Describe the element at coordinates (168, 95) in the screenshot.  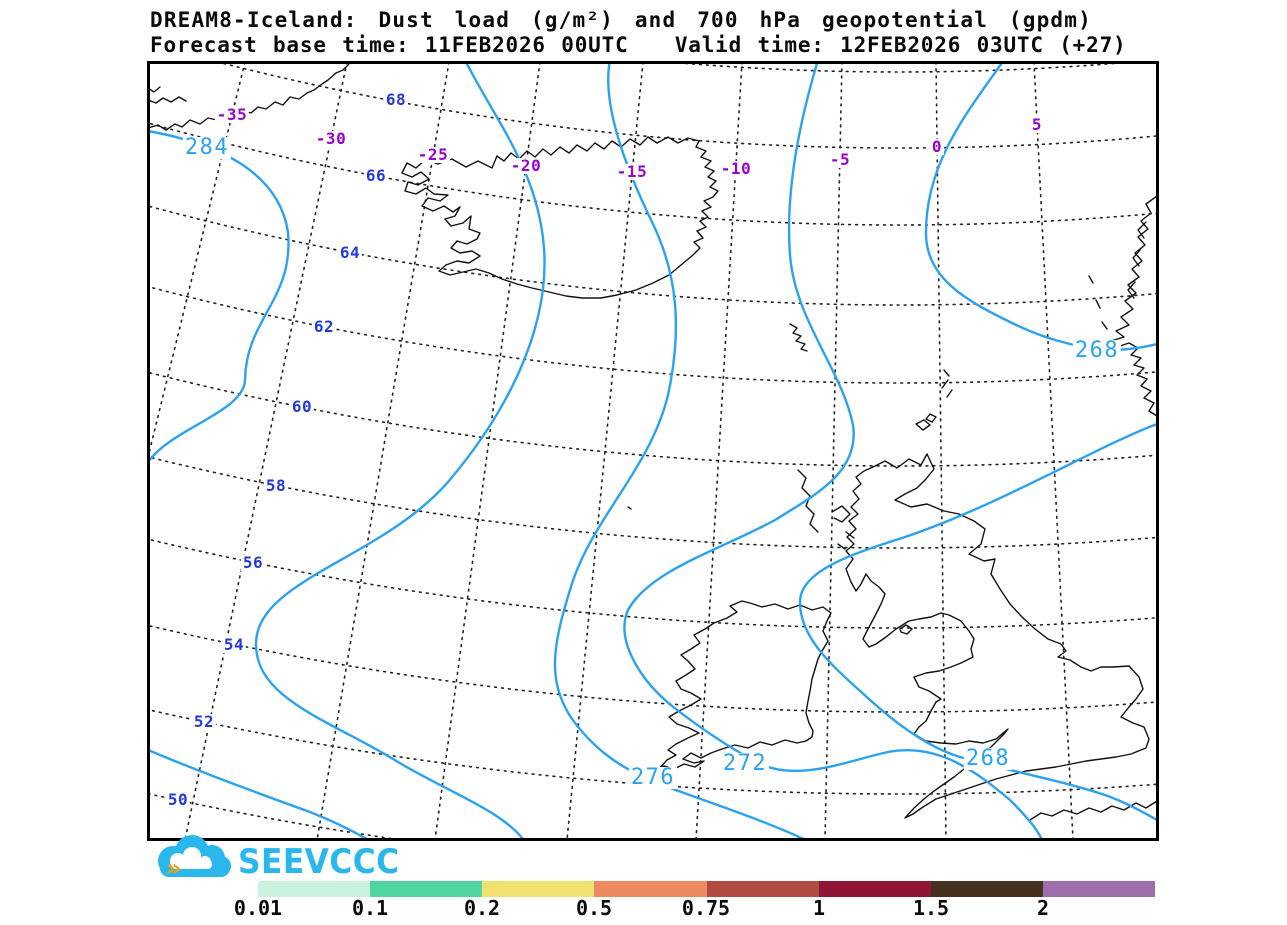
I see `coast-greenland-islets` at that location.